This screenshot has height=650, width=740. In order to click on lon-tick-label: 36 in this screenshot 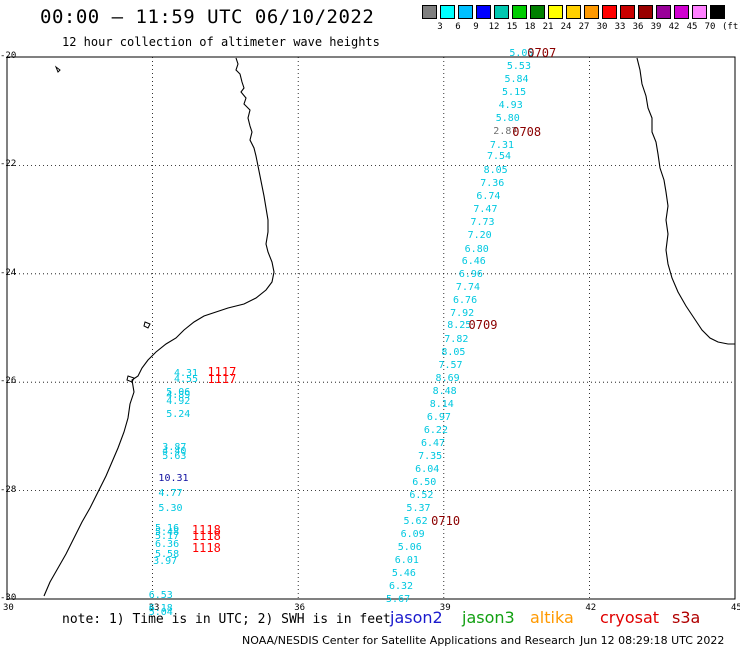, I will do `click(300, 608)`.